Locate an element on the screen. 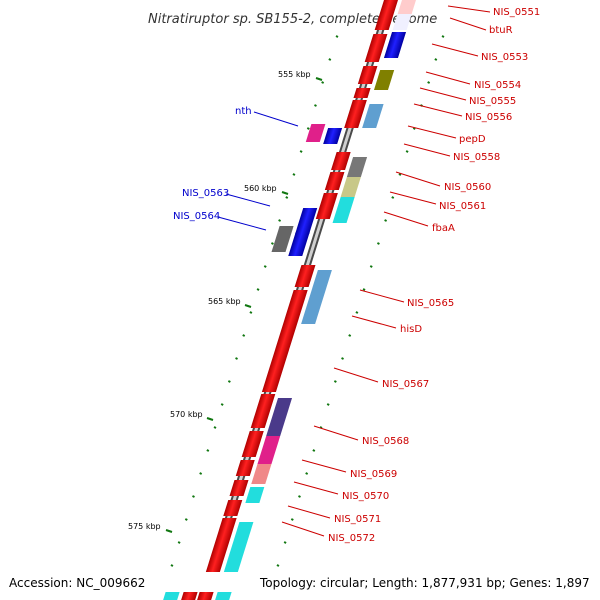 Image resolution: width=600 pixels, height=600 pixels. kbp-tick-575: 575 kbp is located at coordinates (150, 527).